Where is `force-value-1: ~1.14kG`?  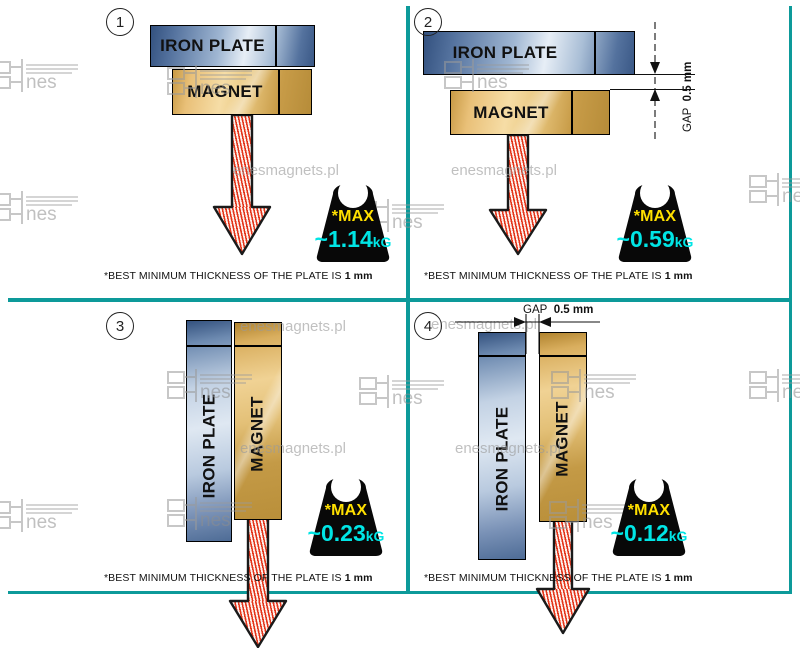
force-value-1: ~1.14kG is located at coordinates (353, 239).